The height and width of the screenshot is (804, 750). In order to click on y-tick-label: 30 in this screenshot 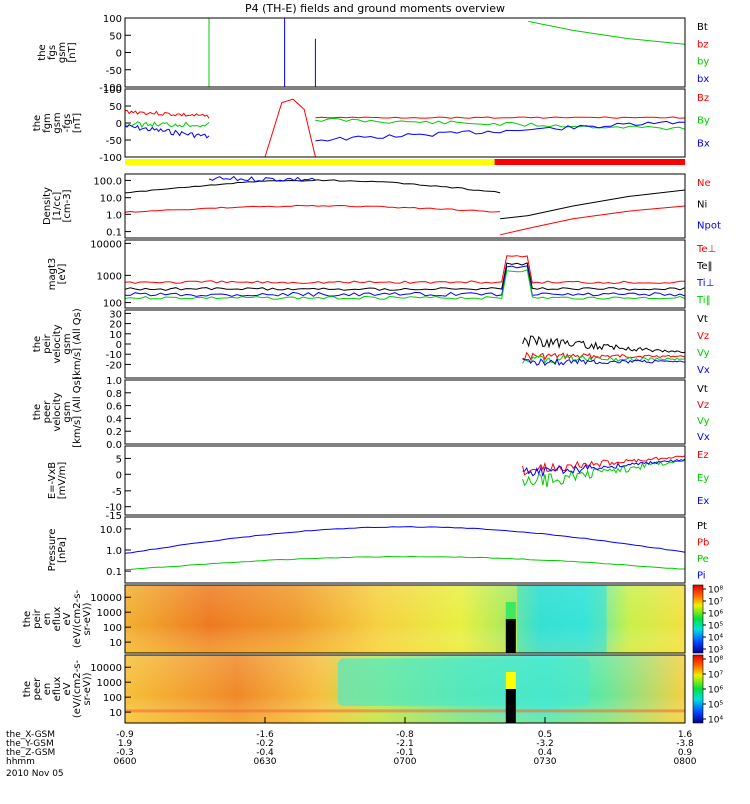, I will do `click(115, 314)`.